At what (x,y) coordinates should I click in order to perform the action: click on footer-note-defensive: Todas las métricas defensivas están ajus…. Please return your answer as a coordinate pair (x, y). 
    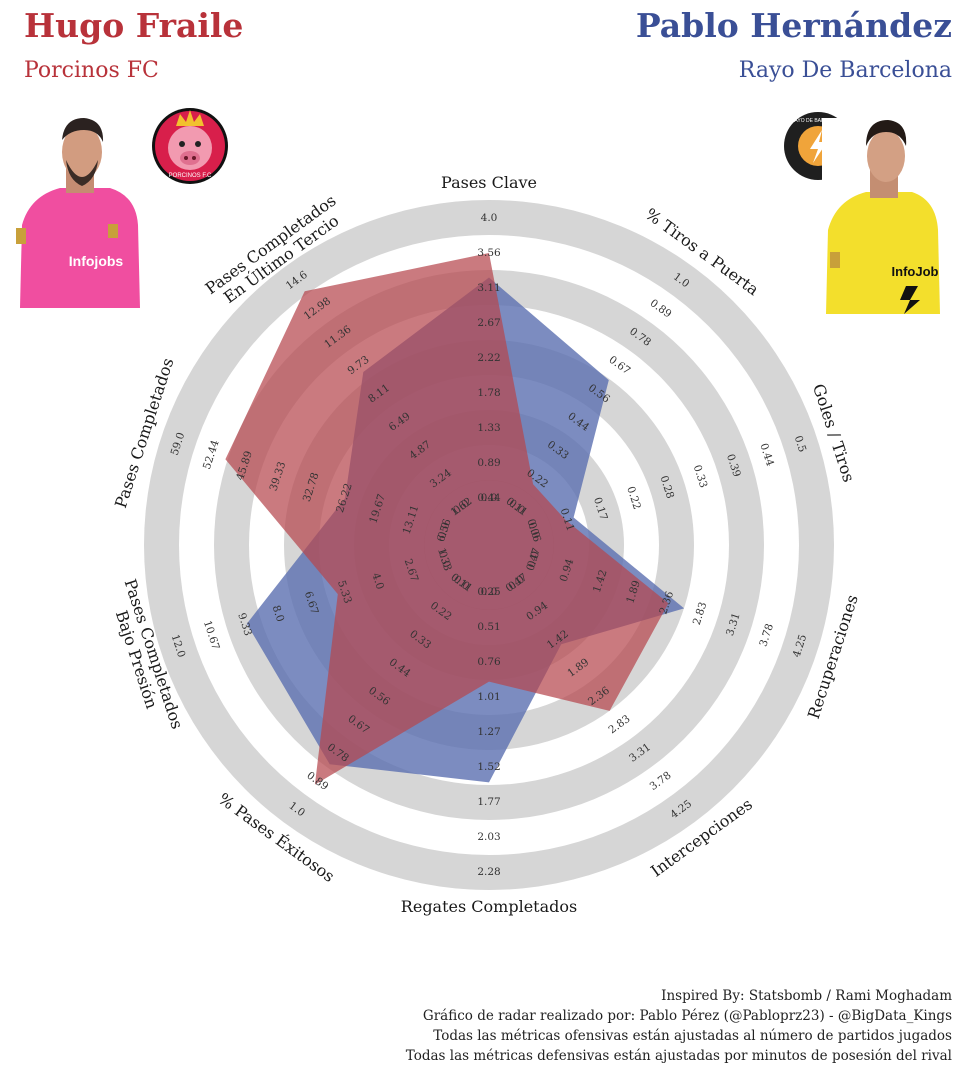
    Looking at the image, I should click on (678, 1056).